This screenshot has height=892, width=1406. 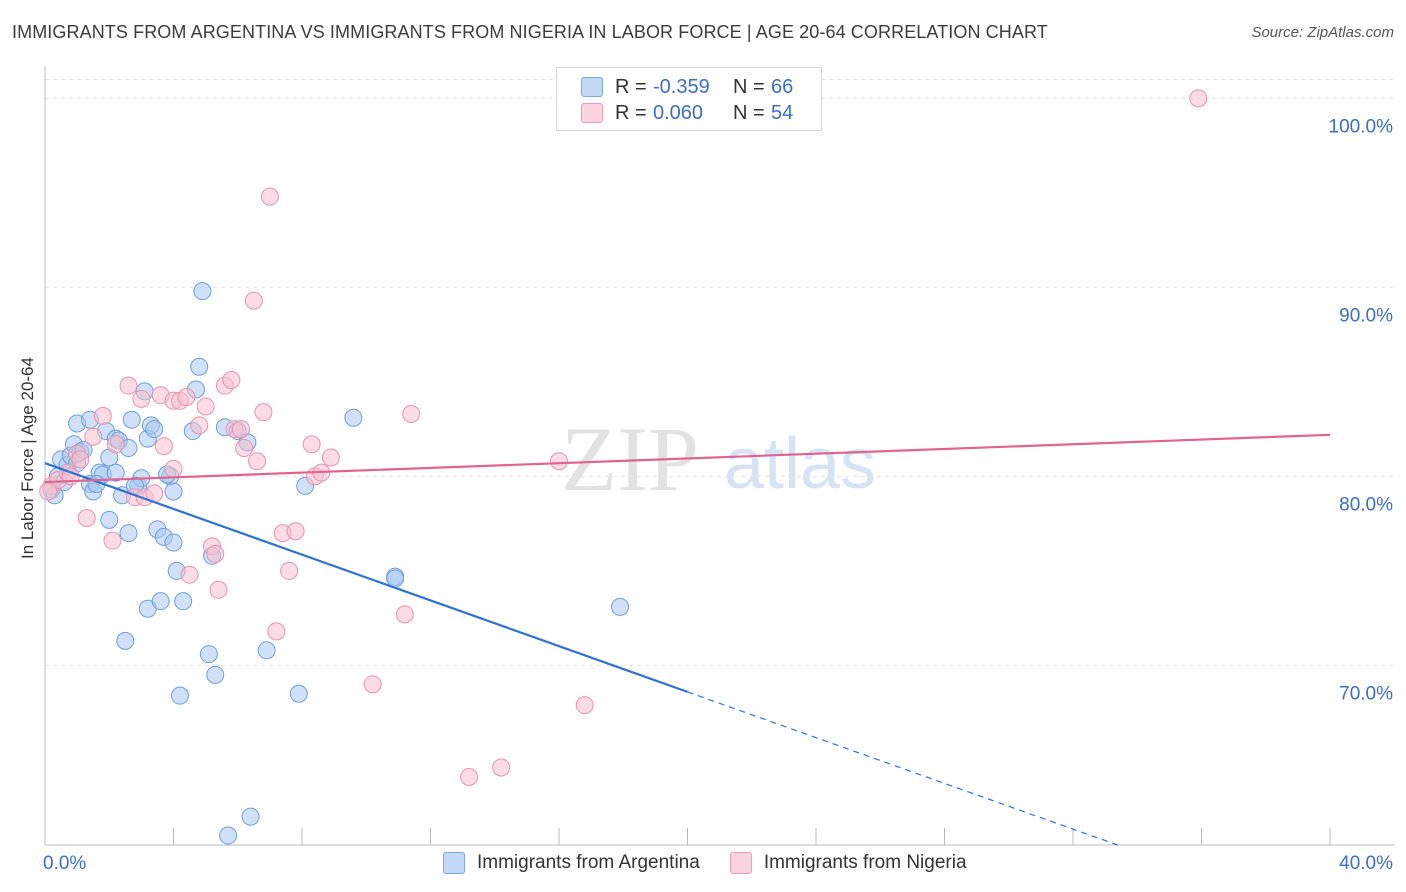 What do you see at coordinates (588, 862) in the screenshot?
I see `legend-label-argentina: Immigrants from Argentina` at bounding box center [588, 862].